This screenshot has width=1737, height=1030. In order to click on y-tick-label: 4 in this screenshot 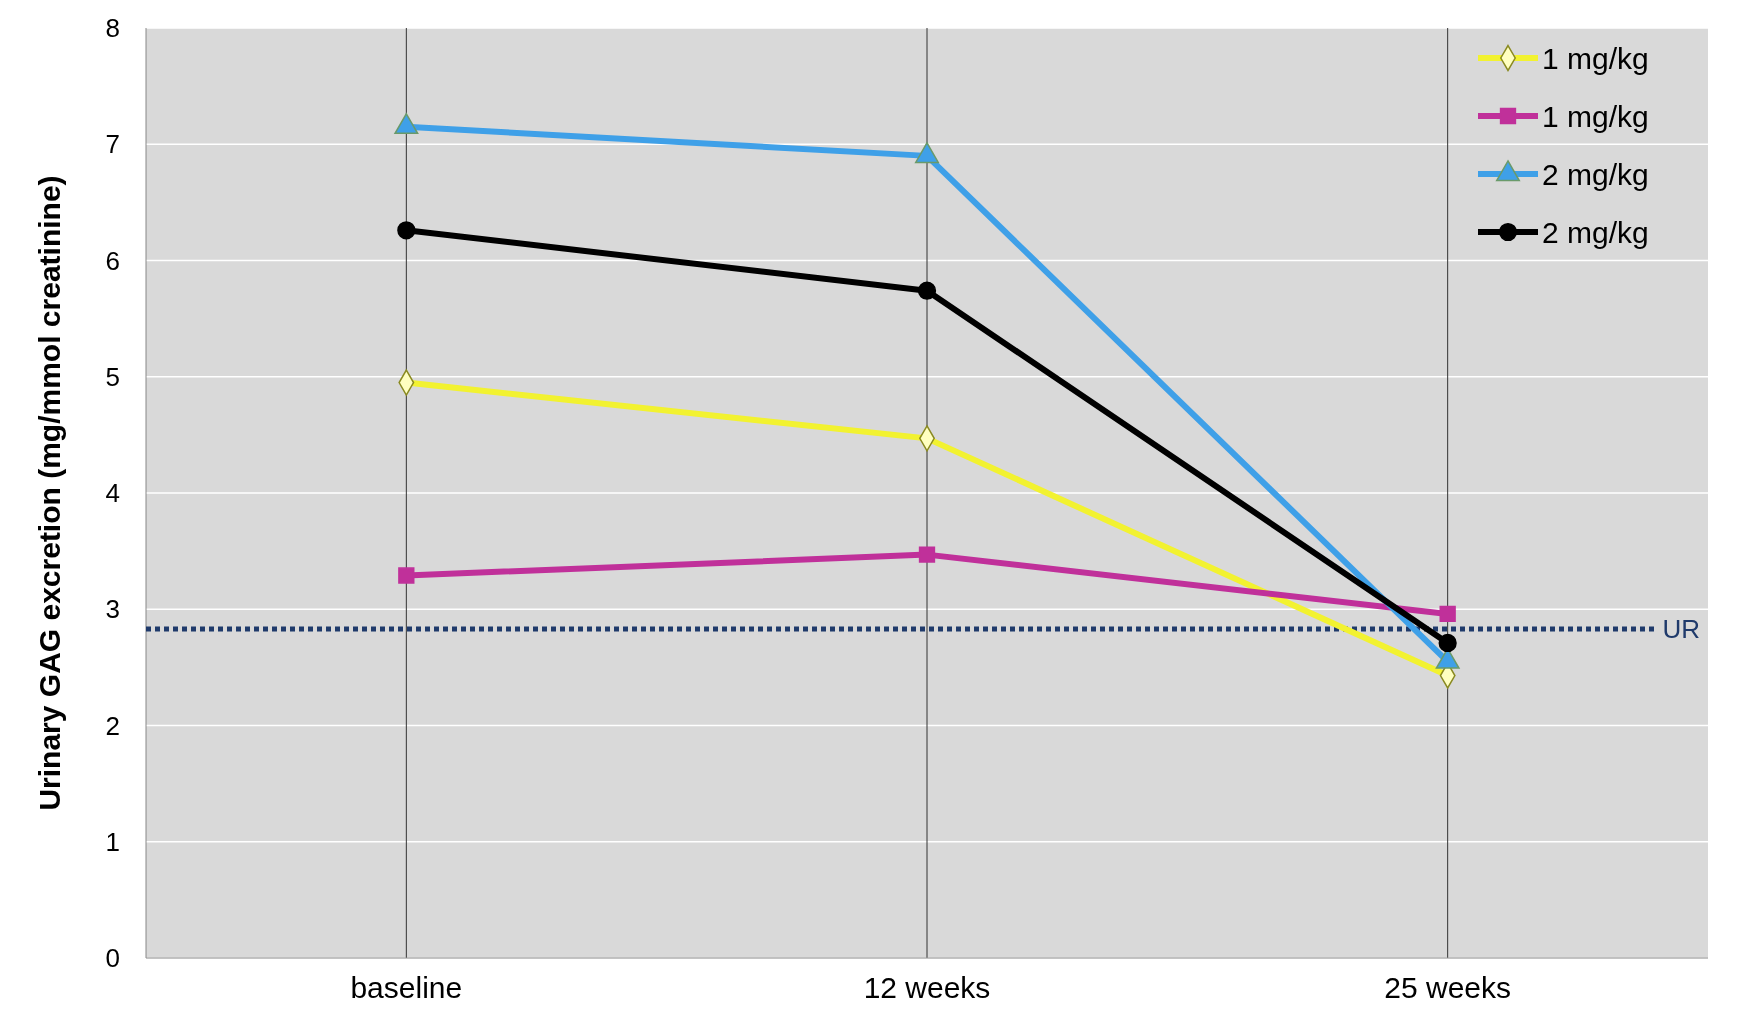, I will do `click(112, 493)`.